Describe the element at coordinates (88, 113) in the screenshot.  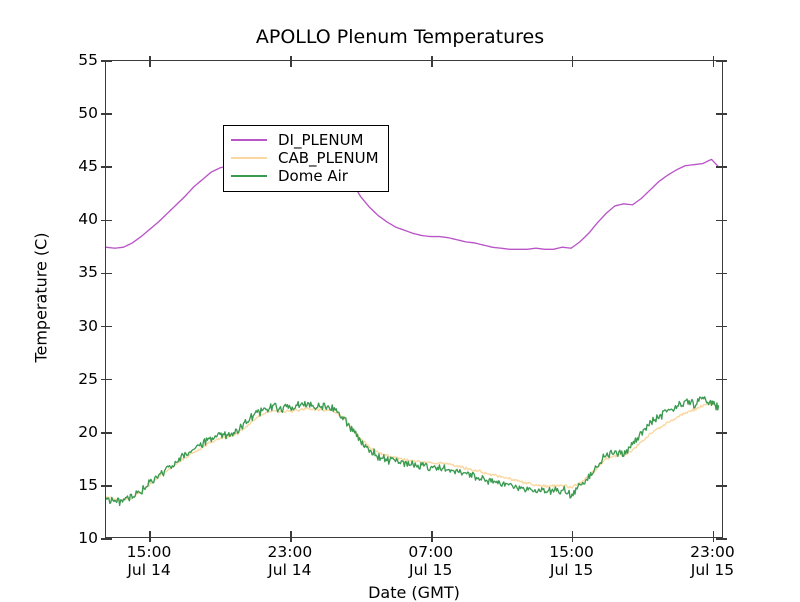
I see `y-tick-label: 50` at that location.